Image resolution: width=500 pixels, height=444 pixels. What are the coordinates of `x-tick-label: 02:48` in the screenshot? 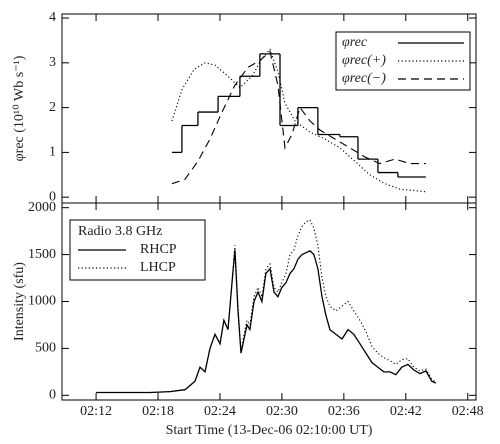 It's located at (468, 411).